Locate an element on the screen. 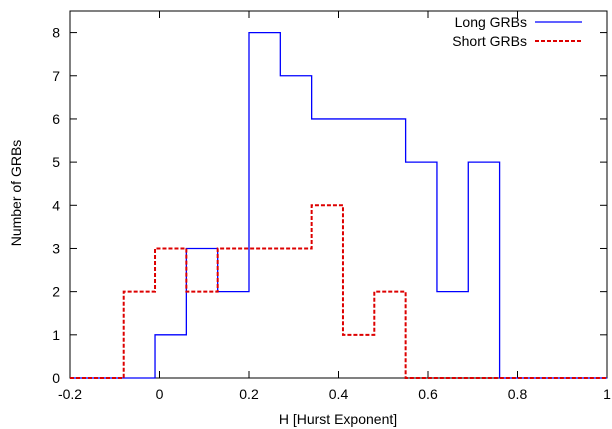 The height and width of the screenshot is (429, 612). legend: Long GRBs Short GRBs is located at coordinates (517, 31).